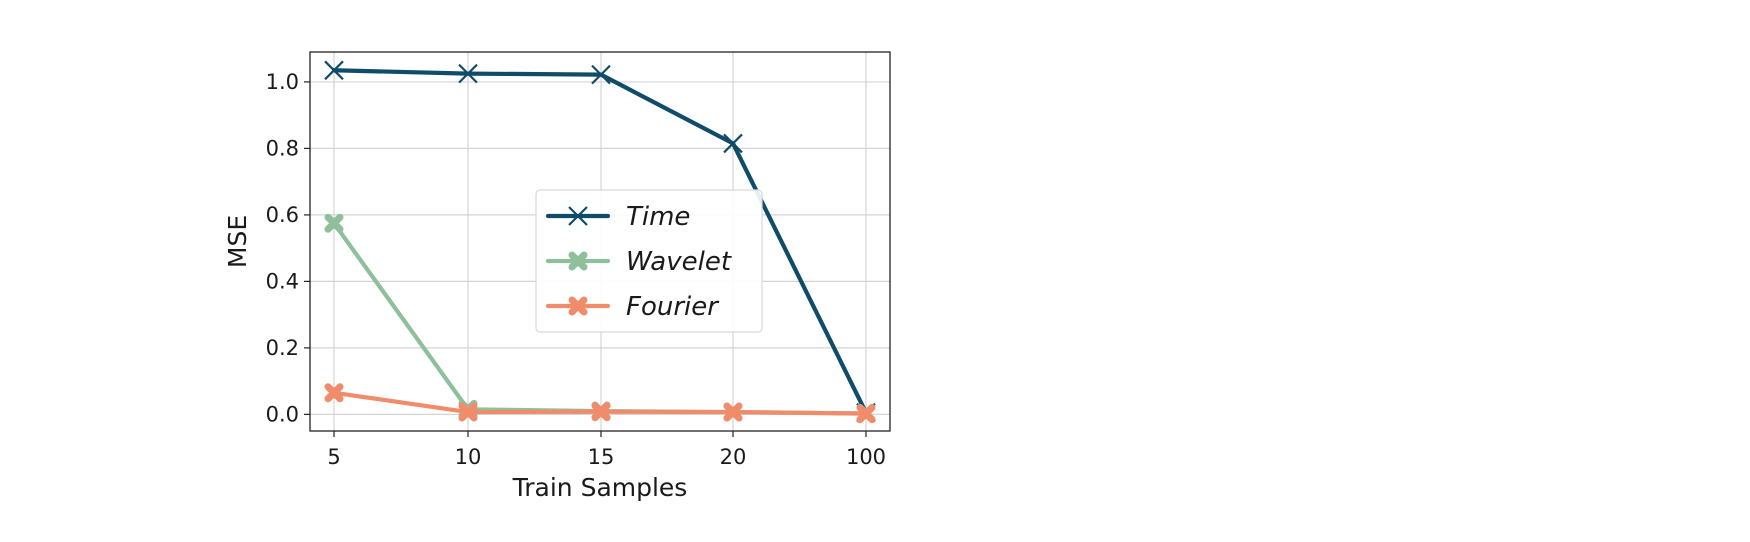 This screenshot has height=542, width=1750. What do you see at coordinates (282, 215) in the screenshot?
I see `y-tick-label-0-6: 0.6` at bounding box center [282, 215].